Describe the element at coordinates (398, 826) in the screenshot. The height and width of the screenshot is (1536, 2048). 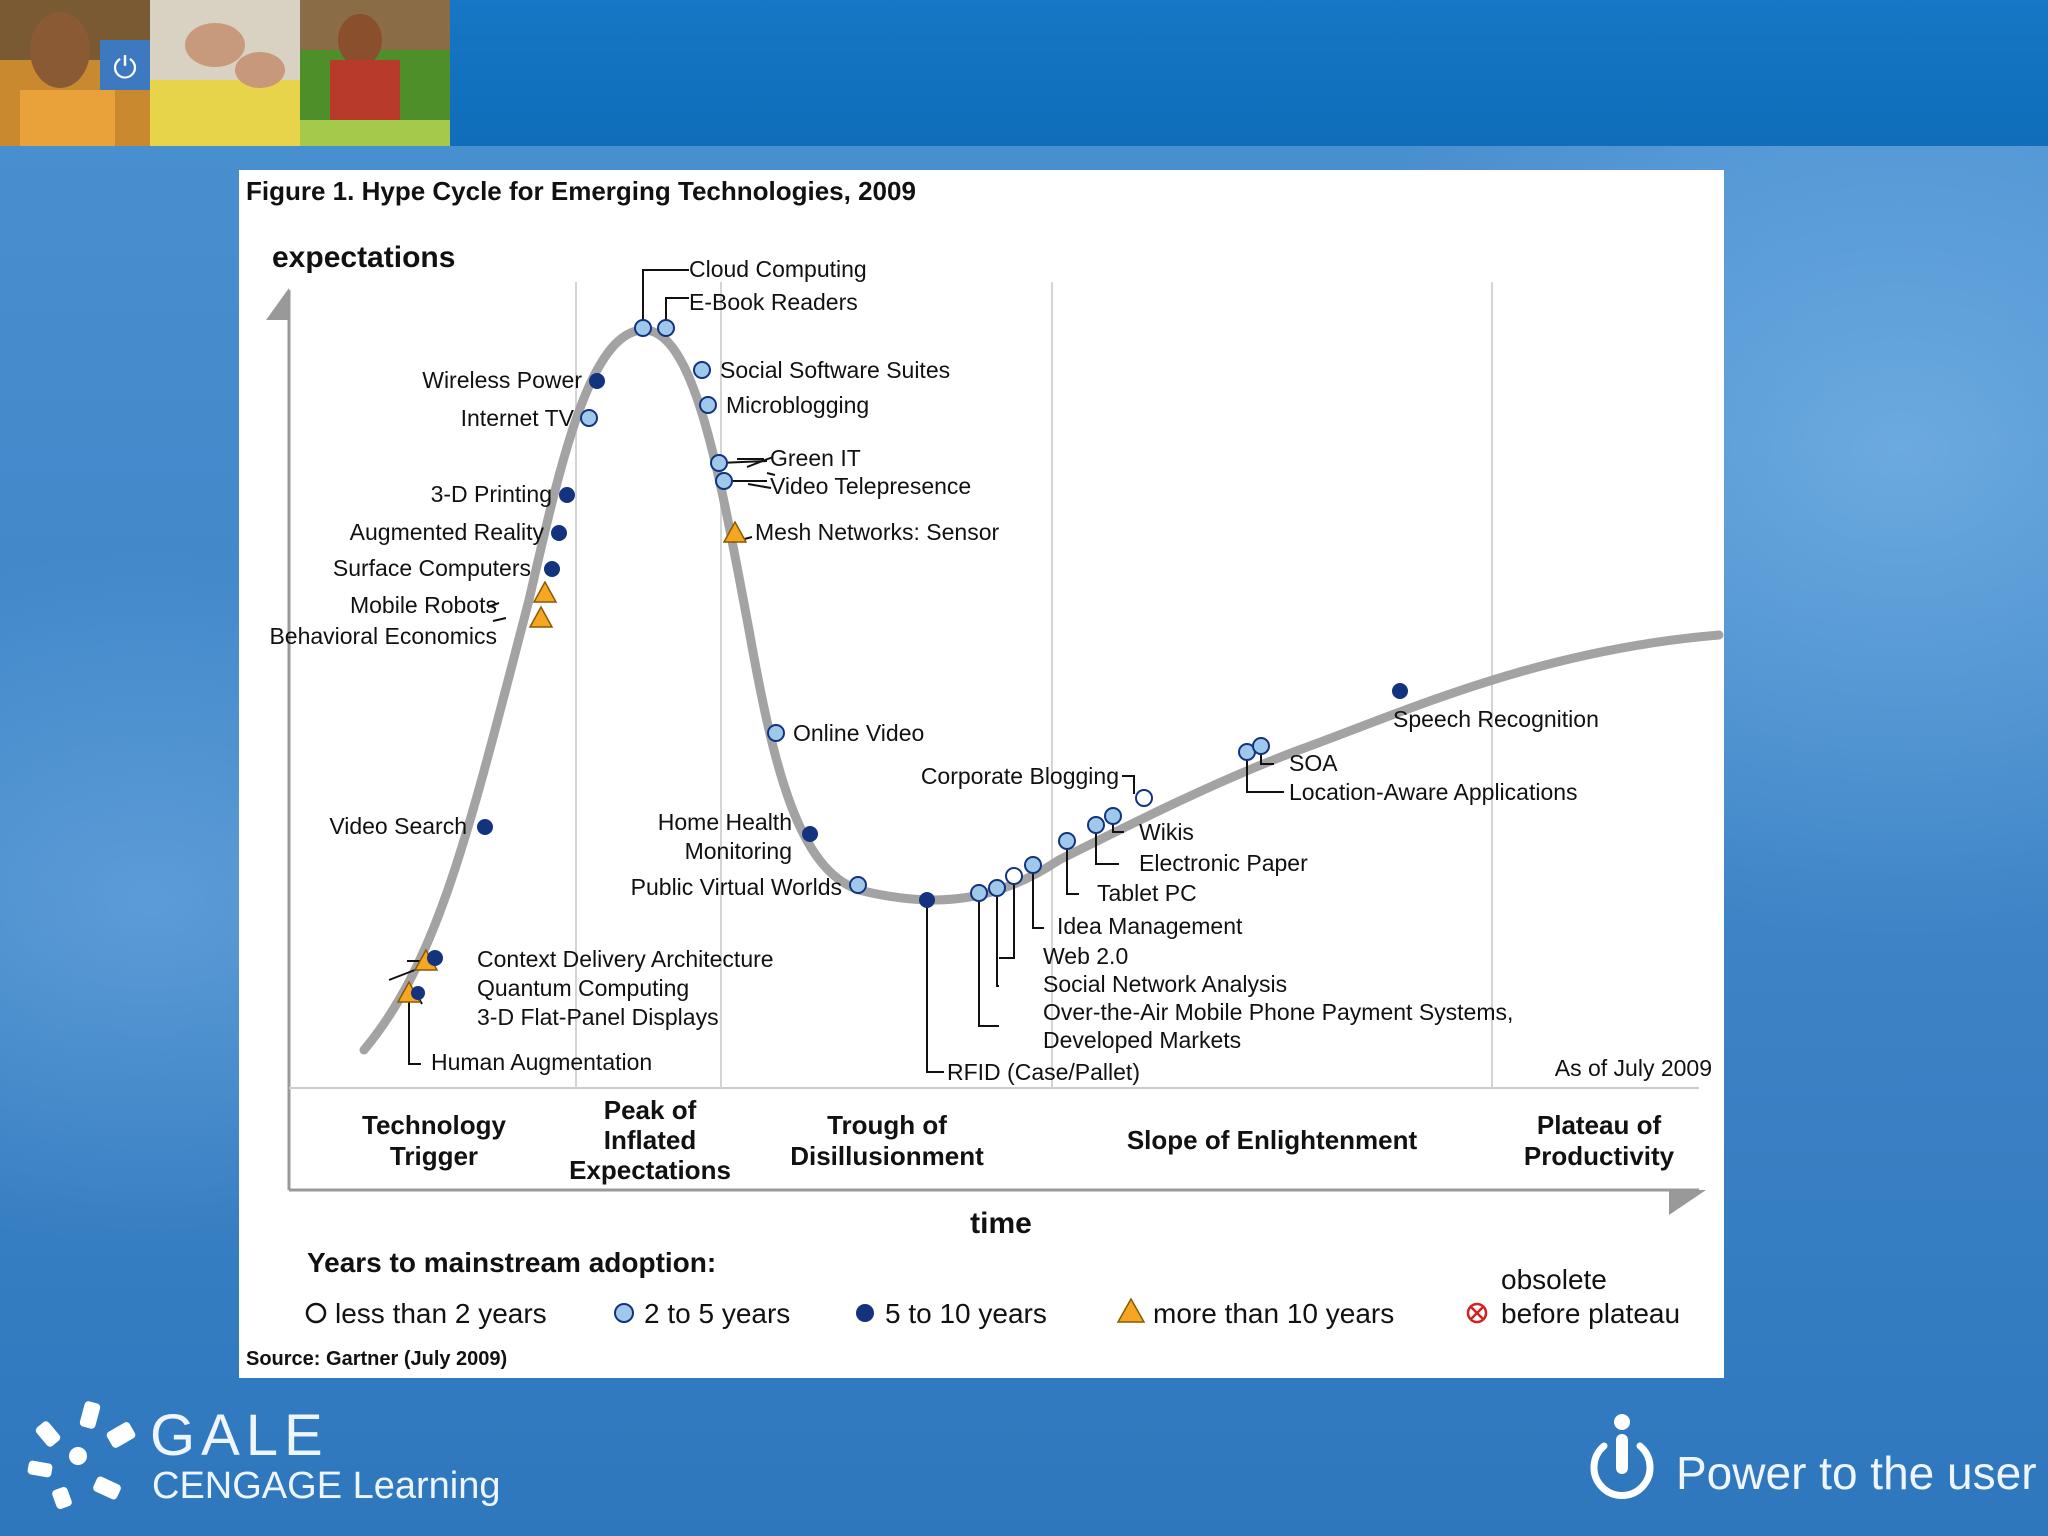
I see `tech-label: Video Search` at that location.